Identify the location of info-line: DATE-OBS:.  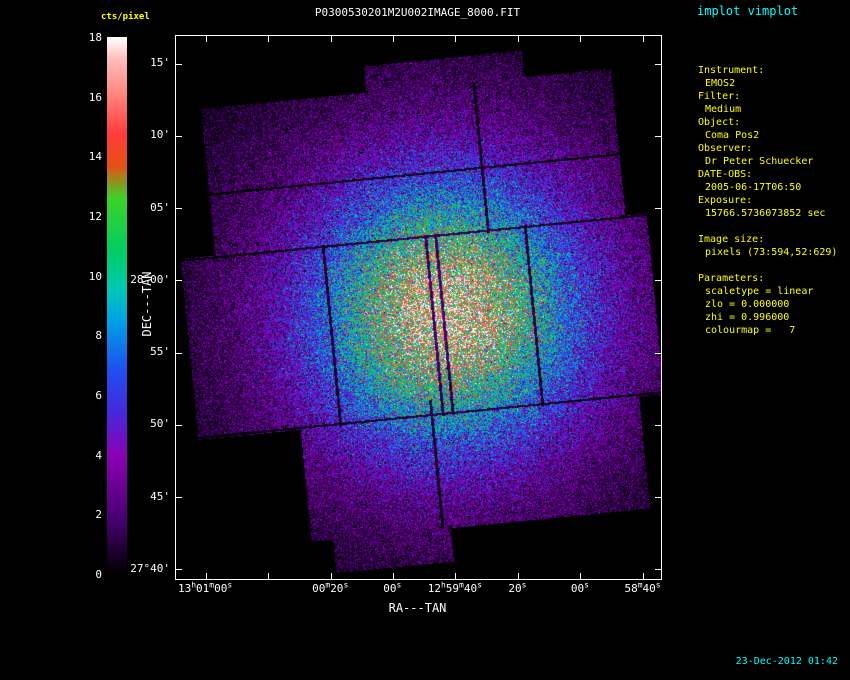
(725, 174).